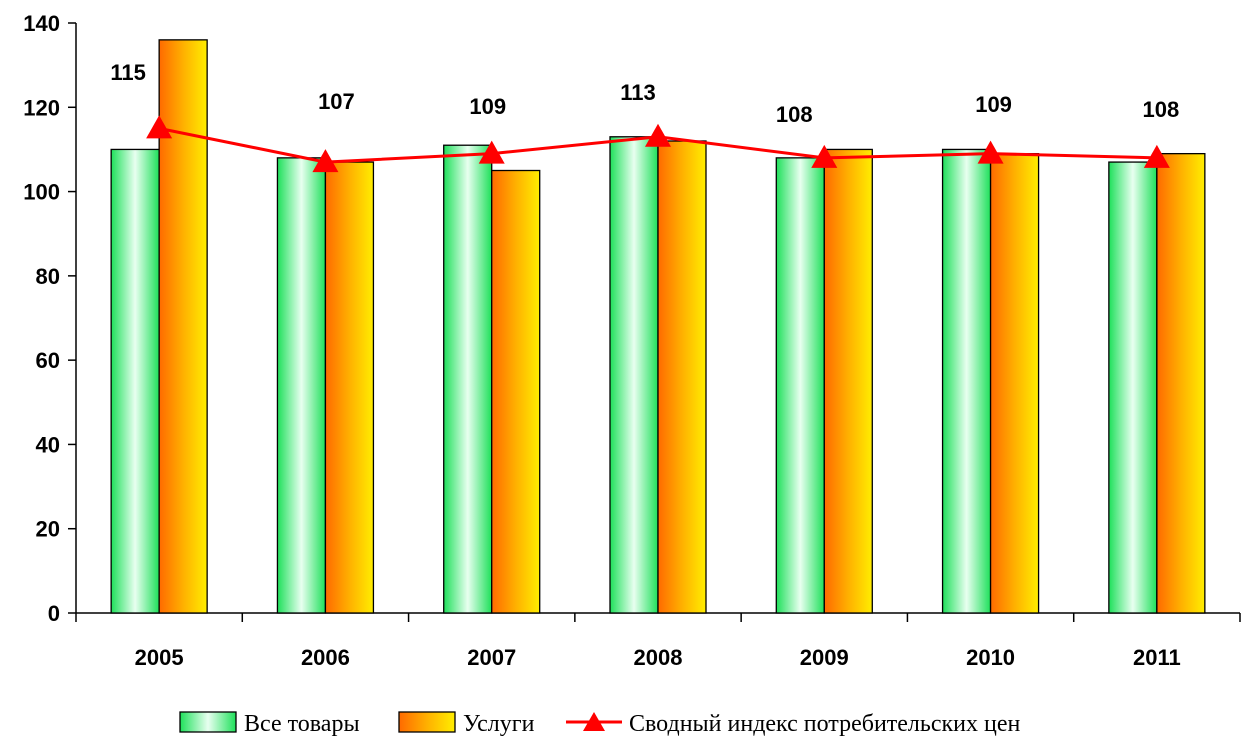  I want to click on y-tick-label: 40, so click(48, 444).